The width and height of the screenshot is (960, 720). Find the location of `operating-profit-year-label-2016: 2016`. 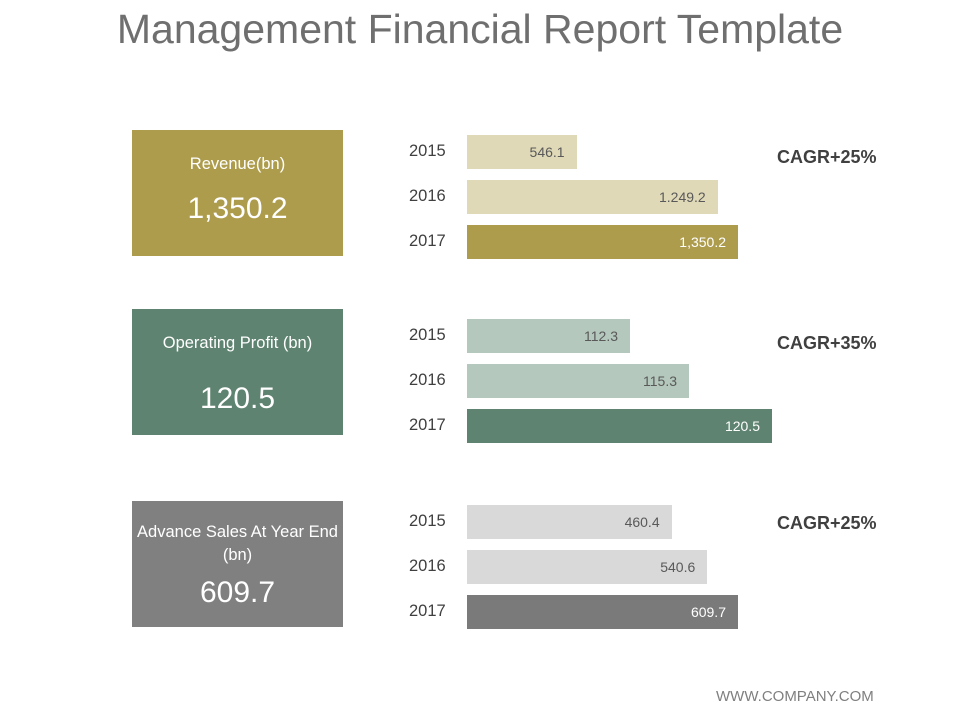

operating-profit-year-label-2016: 2016 is located at coordinates (427, 380).